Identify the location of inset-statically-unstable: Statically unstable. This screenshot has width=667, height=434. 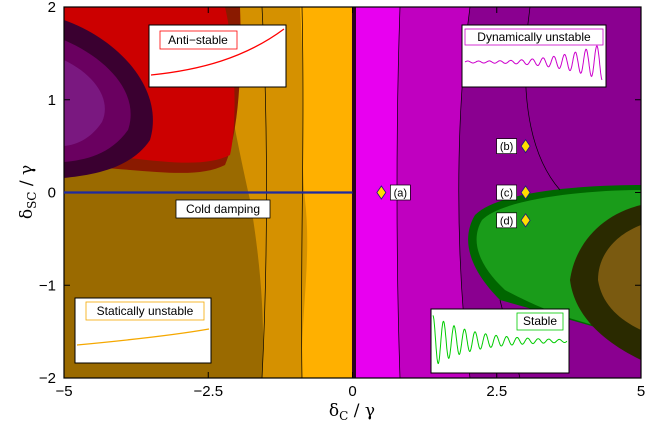
(143, 330).